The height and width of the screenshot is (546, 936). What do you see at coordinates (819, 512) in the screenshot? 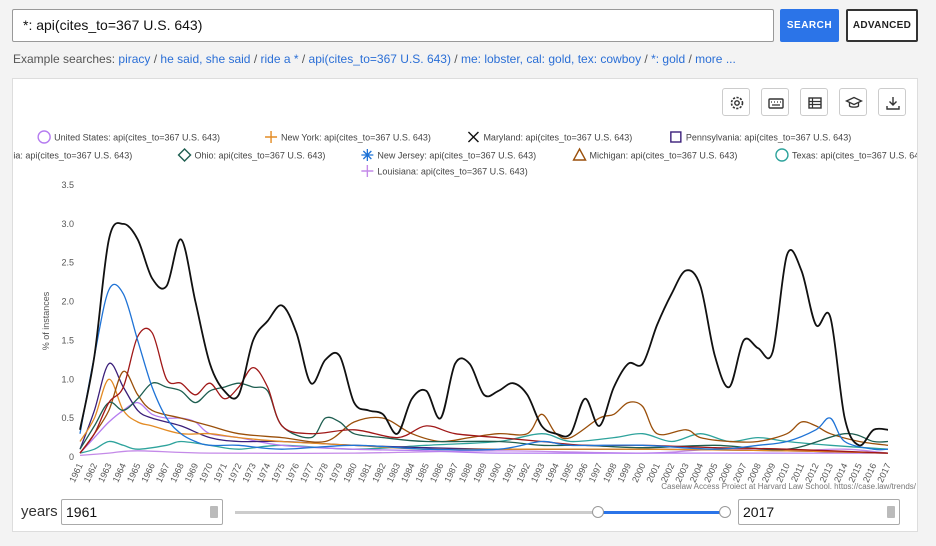
I see `end-year-input: 2017` at bounding box center [819, 512].